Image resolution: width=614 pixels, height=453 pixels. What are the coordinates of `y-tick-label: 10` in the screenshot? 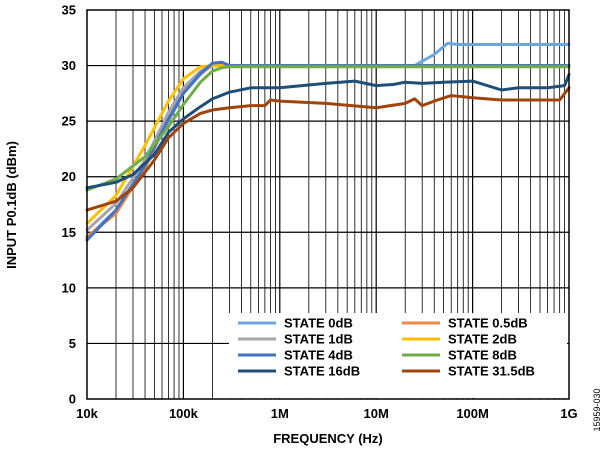 It's located at (69, 287).